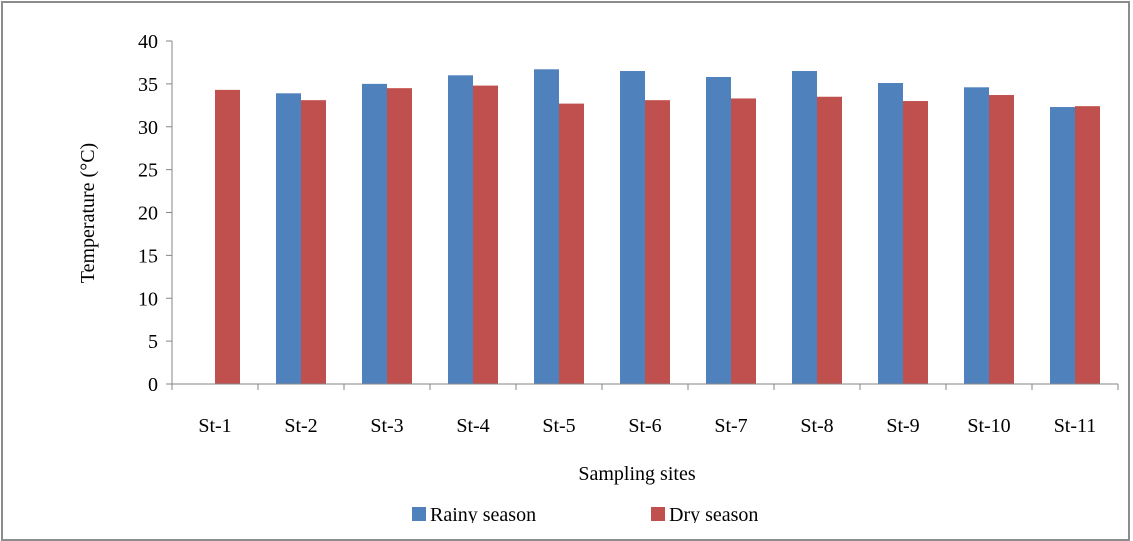 This screenshot has height=541, width=1133. Describe the element at coordinates (153, 342) in the screenshot. I see `y-tick-label: 5` at that location.